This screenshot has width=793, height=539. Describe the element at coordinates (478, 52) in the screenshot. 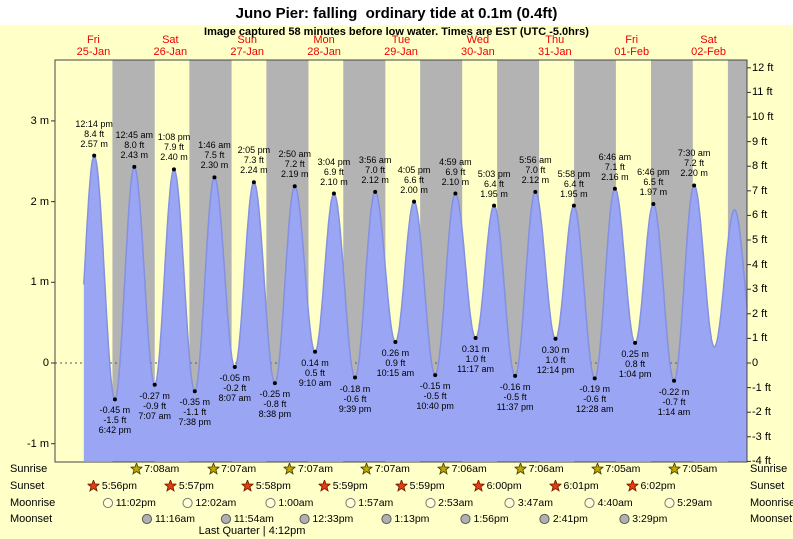

I see `day-date: 30-Jan` at that location.